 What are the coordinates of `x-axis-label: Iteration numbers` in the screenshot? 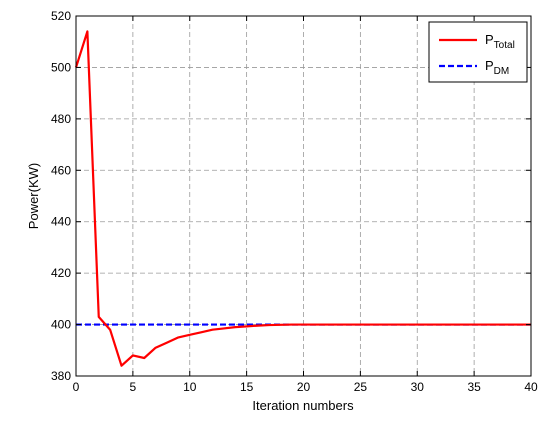 It's located at (303, 405).